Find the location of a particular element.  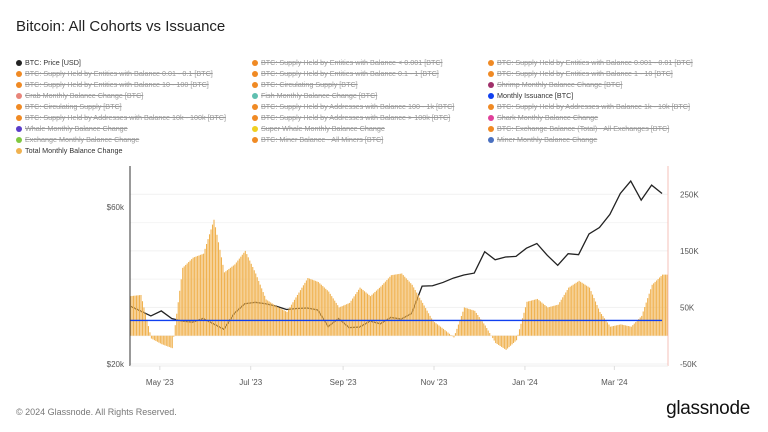

legend-item: Total Monthly Balance Change is located at coordinates (69, 150).